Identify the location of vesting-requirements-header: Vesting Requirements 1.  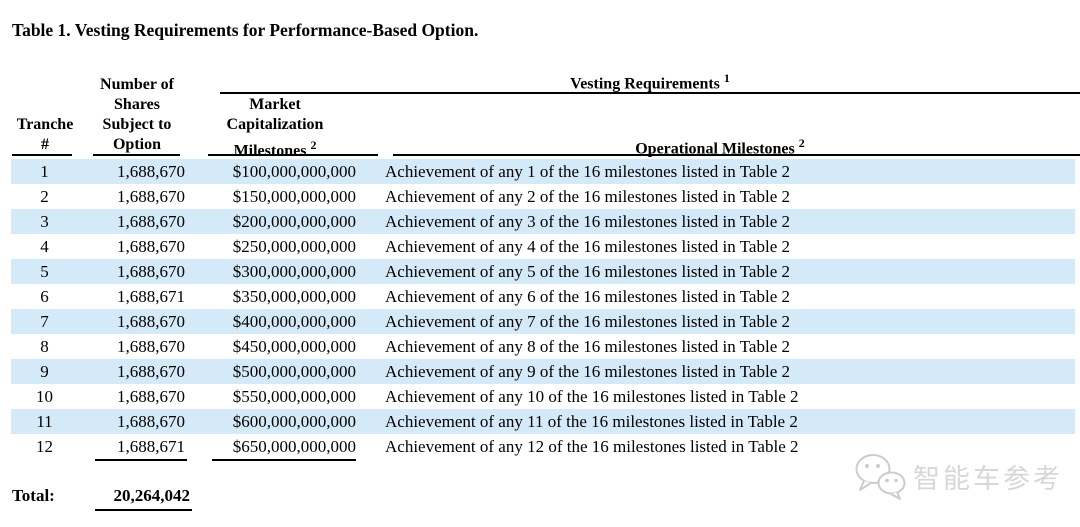
(650, 81).